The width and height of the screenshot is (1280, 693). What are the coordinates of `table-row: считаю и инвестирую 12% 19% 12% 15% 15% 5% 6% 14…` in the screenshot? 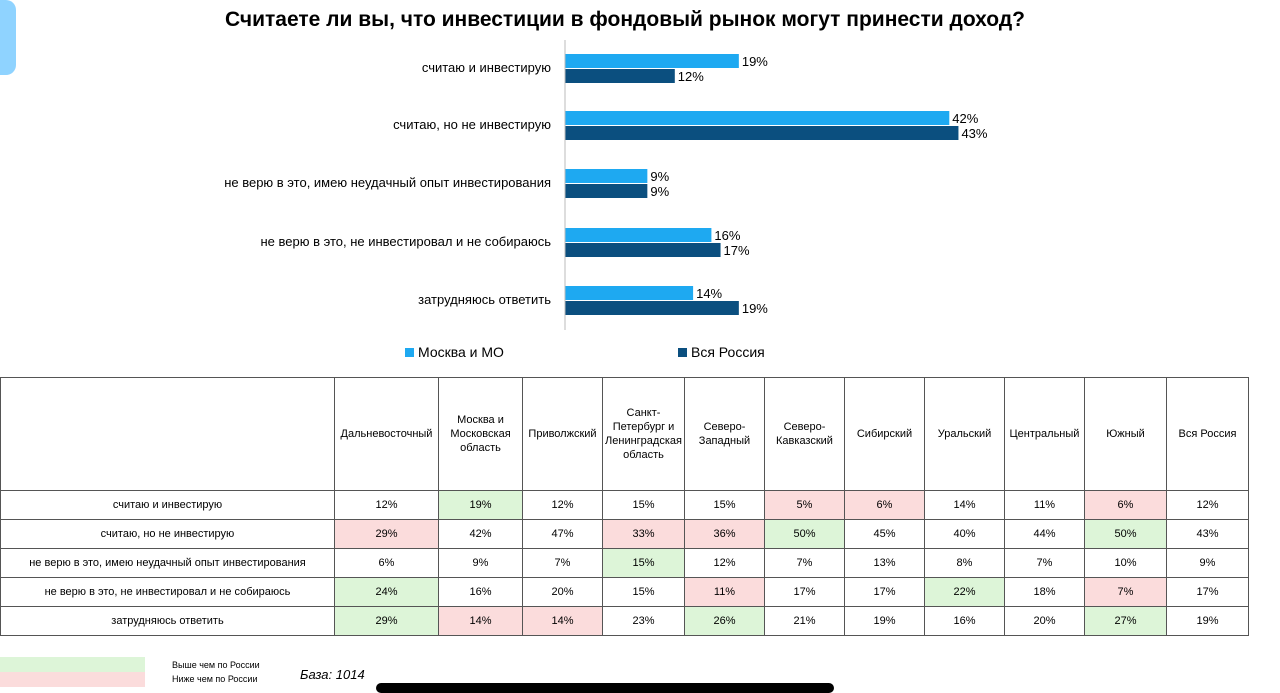 It's located at (624, 505).